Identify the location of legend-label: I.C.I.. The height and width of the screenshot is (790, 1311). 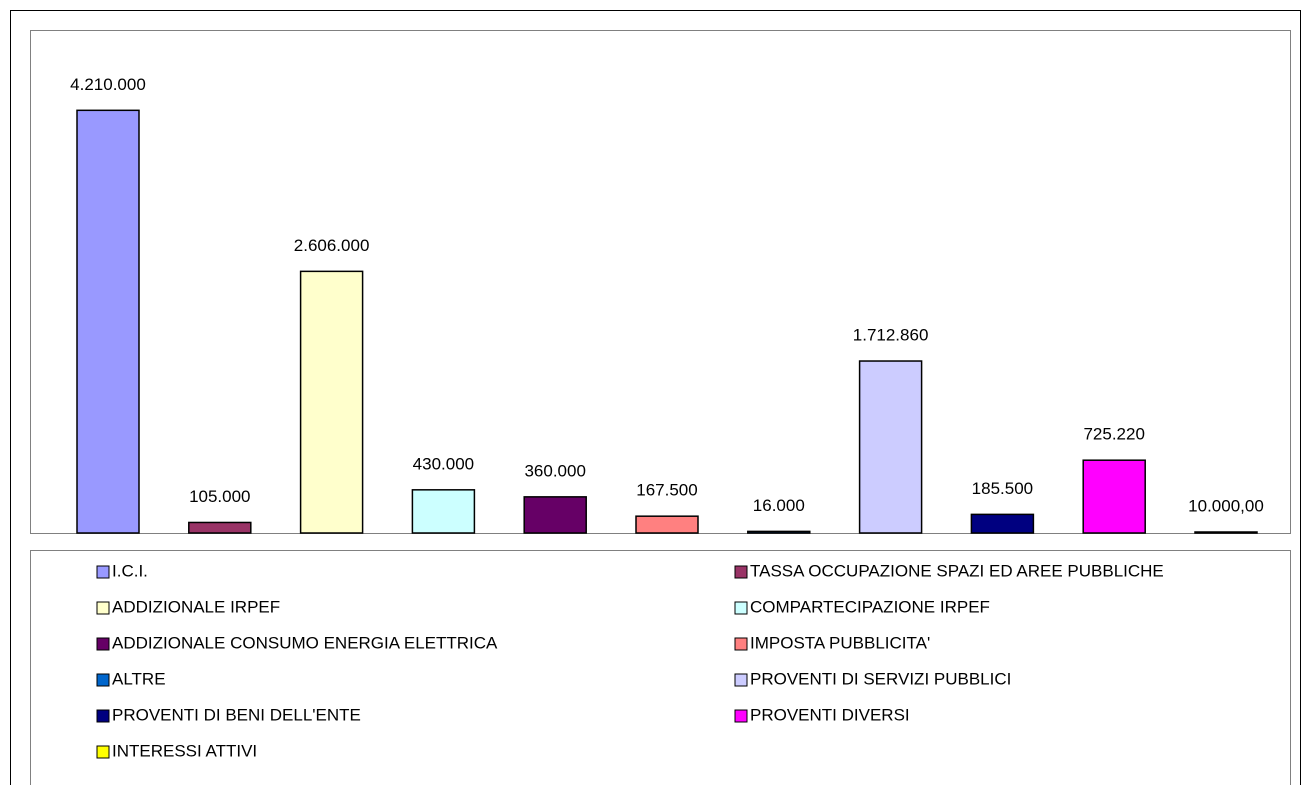
(130, 570).